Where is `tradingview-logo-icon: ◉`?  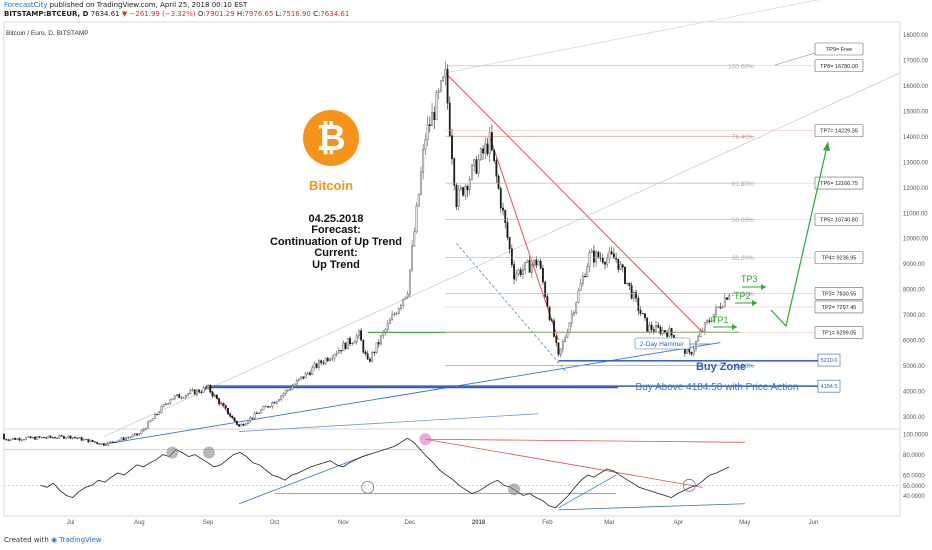 tradingview-logo-icon: ◉ is located at coordinates (54, 540).